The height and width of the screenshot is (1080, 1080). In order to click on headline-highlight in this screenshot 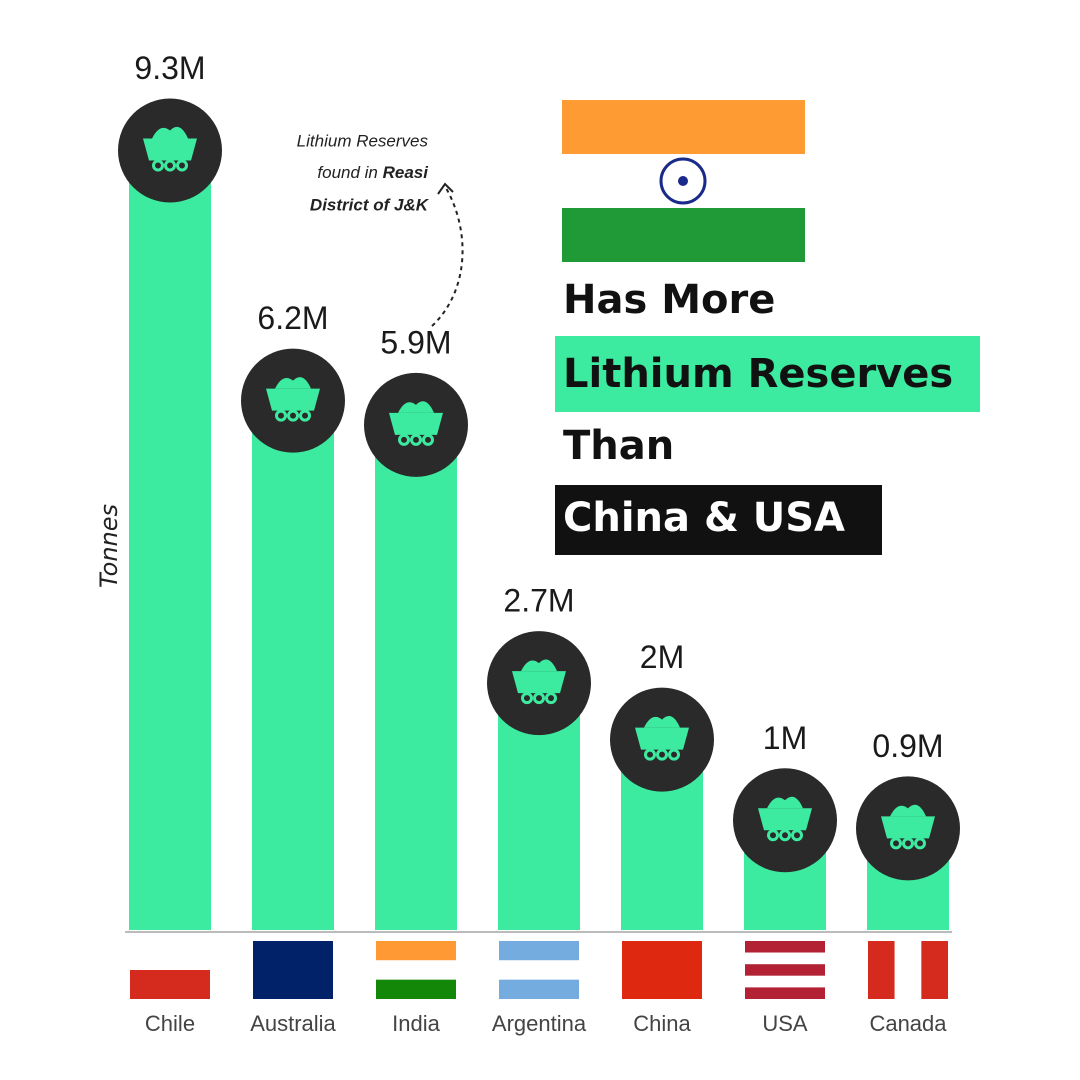, I will do `click(767, 374)`.